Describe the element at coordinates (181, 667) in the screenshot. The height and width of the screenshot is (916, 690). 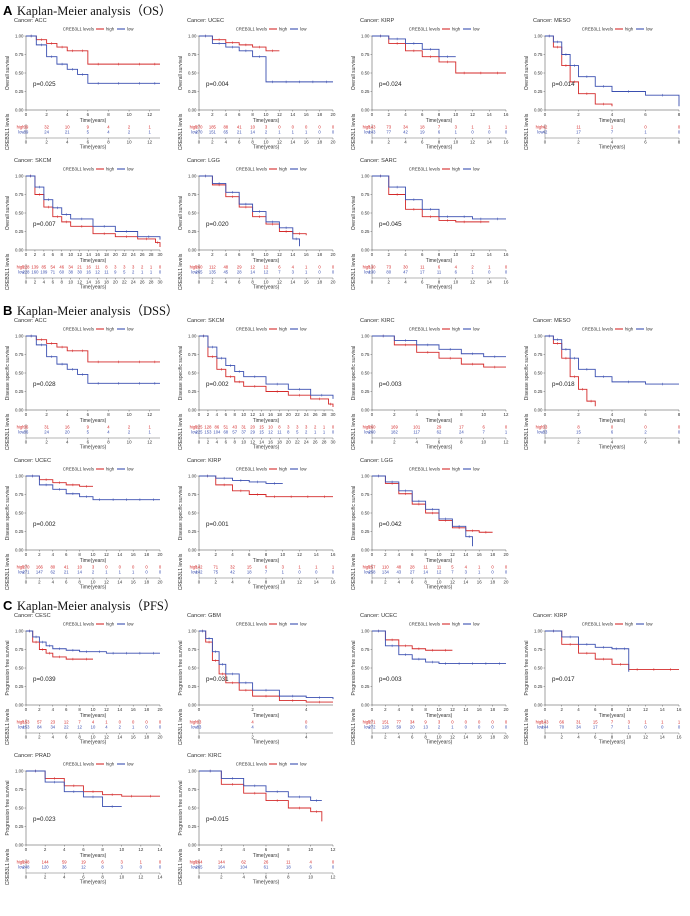
I see `y-axis-title: Progression free survival` at that location.